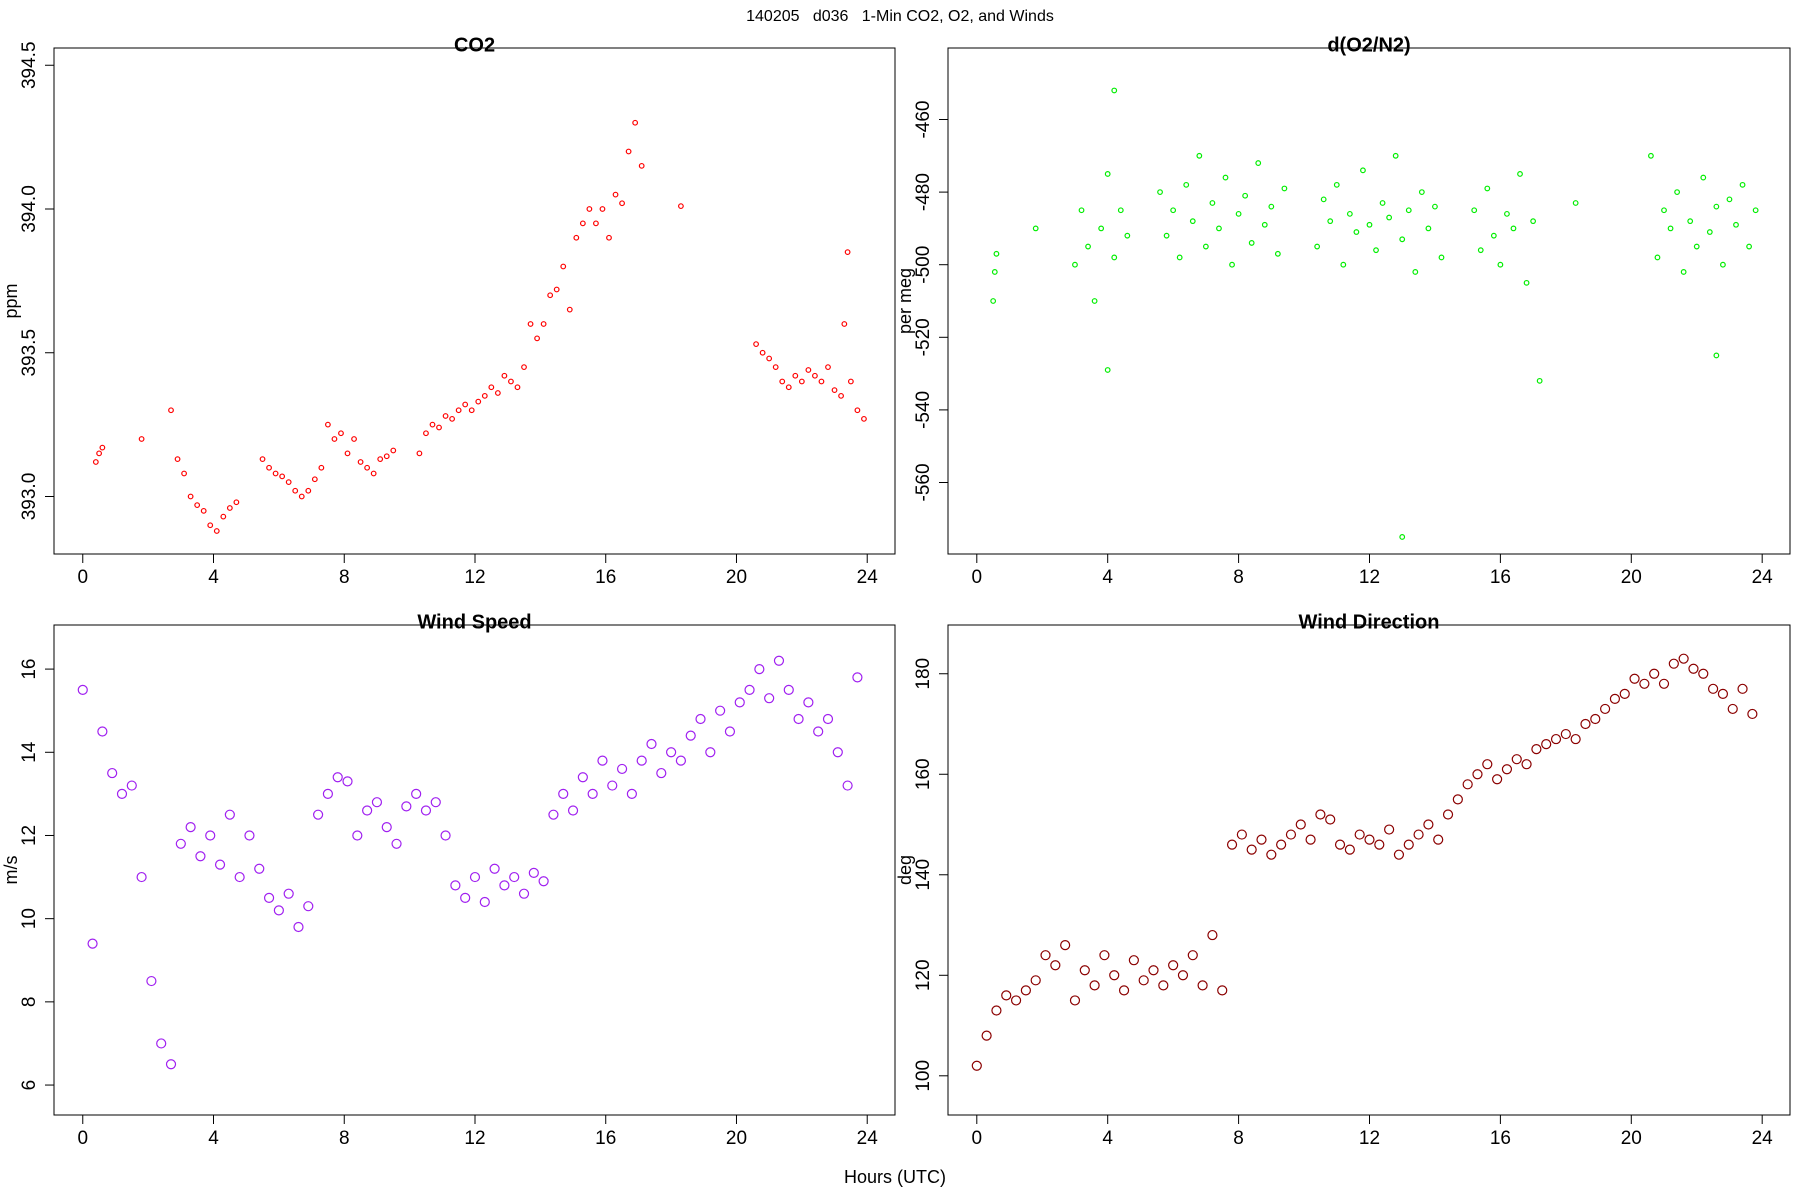 The image size is (1800, 1200). What do you see at coordinates (474, 622) in the screenshot?
I see `panel-title: Wind Speed` at bounding box center [474, 622].